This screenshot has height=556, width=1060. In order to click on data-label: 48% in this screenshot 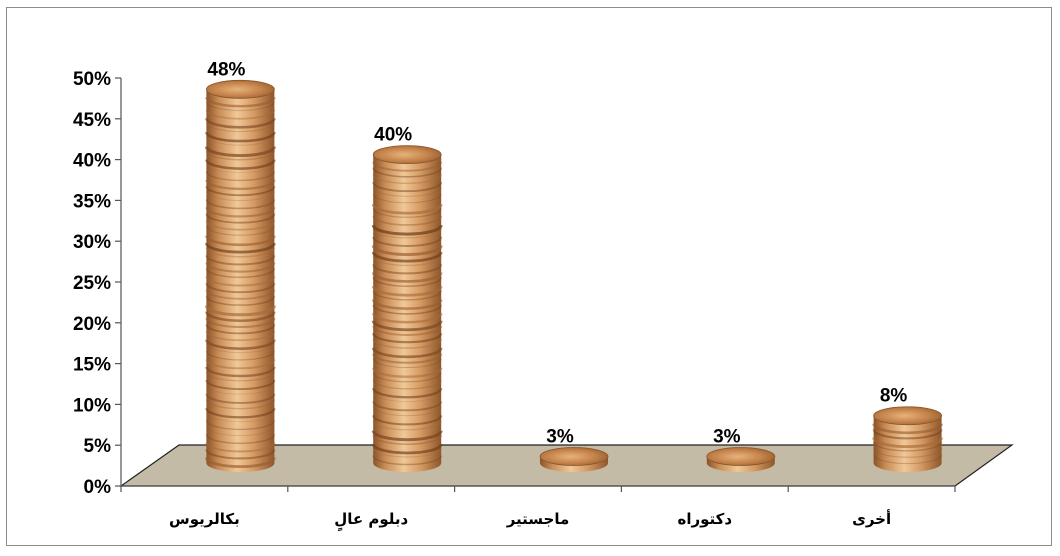, I will do `click(226, 69)`.